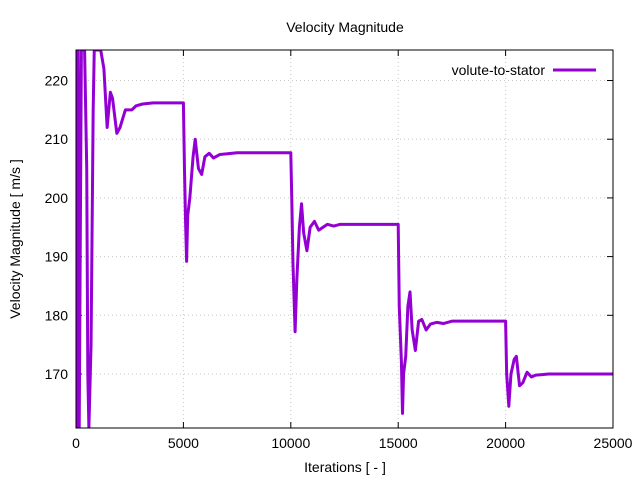  Describe the element at coordinates (398, 443) in the screenshot. I see `x-tick-label: 15000` at that location.